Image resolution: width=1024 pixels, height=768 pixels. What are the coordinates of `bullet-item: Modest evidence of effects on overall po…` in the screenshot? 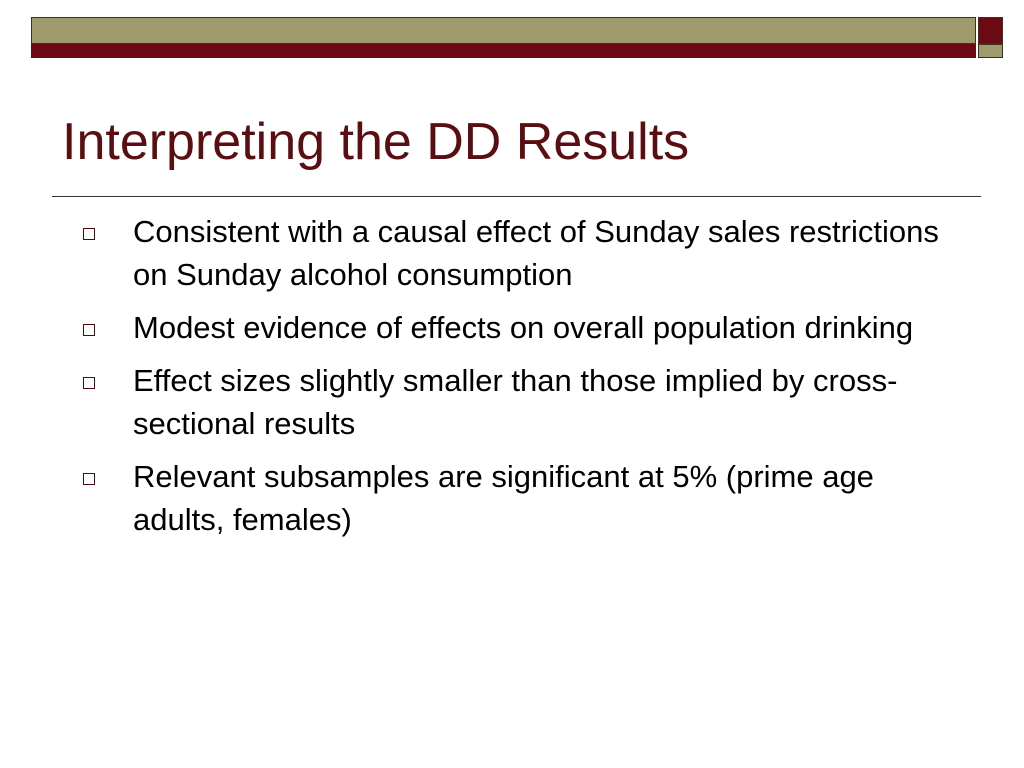 It's located at (514, 327).